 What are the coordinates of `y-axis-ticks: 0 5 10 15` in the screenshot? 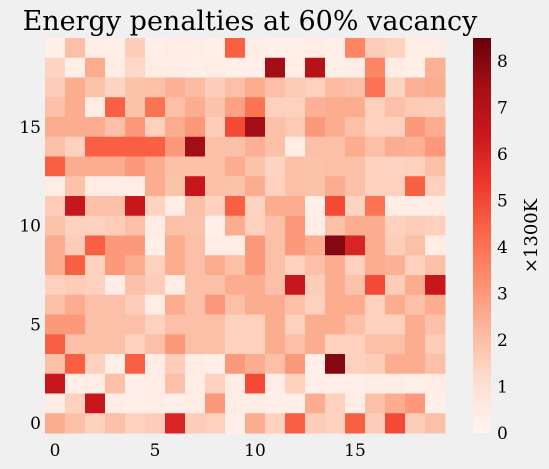 It's located at (30, 276).